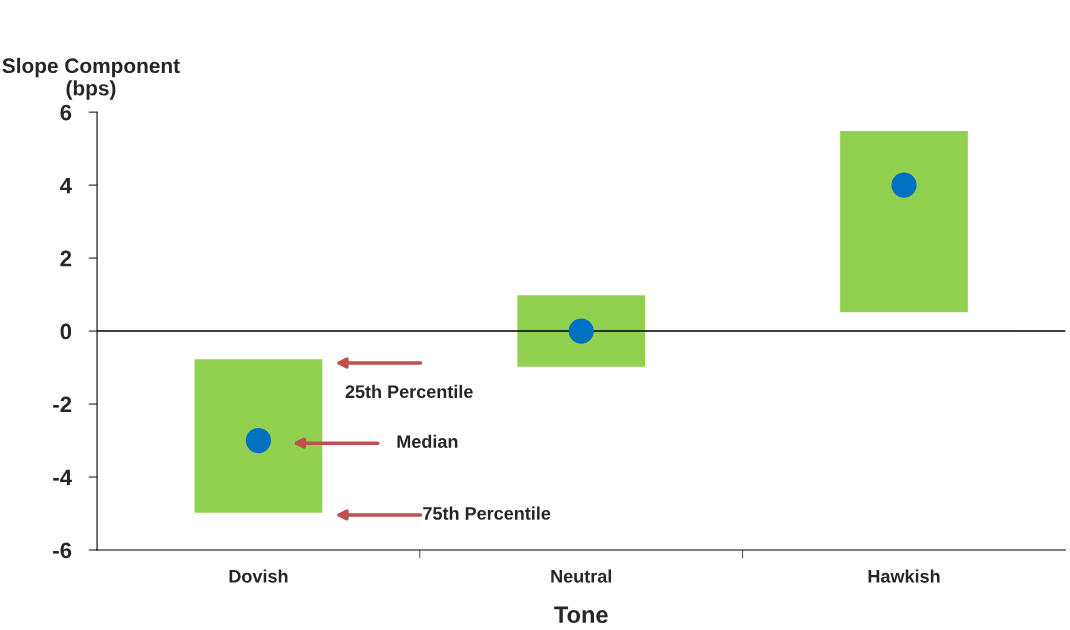  What do you see at coordinates (904, 576) in the screenshot?
I see `x-tick-label: Hawkish` at bounding box center [904, 576].